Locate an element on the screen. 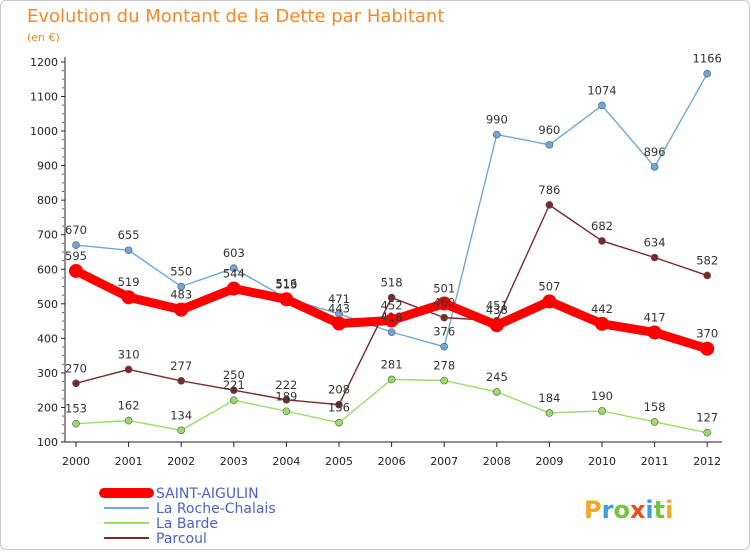 This screenshot has width=750, height=556. data-label: 990 is located at coordinates (497, 120).